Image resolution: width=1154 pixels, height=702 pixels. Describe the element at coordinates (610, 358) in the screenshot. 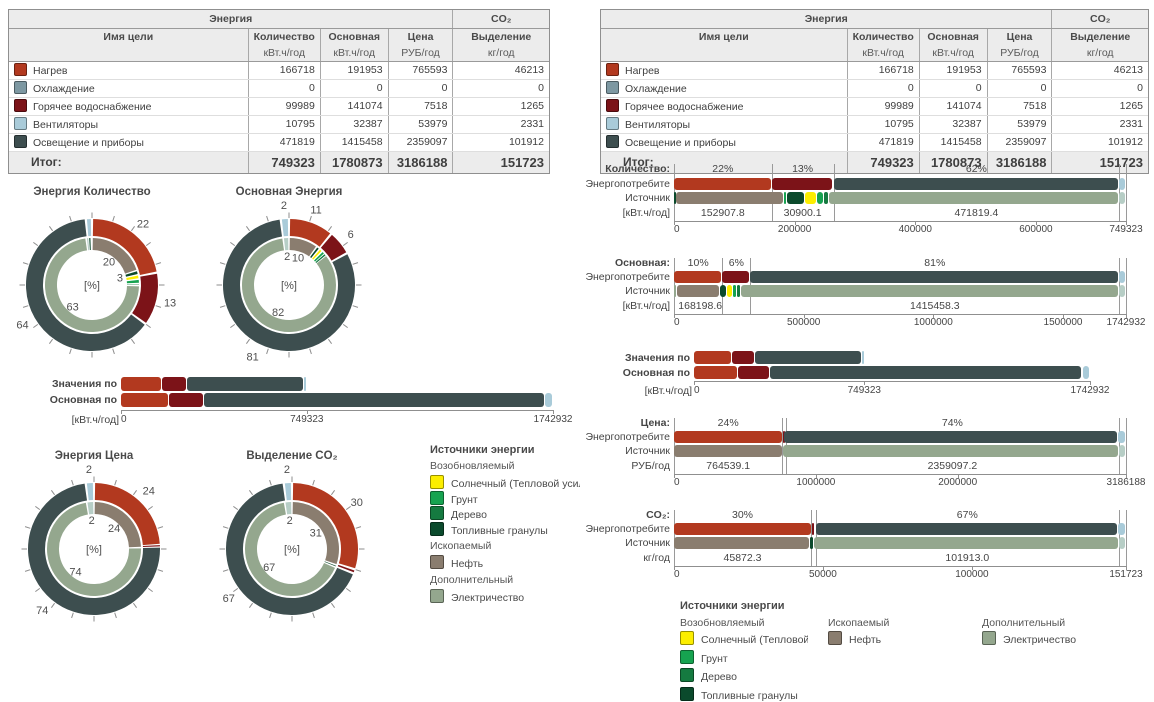

I see `compare-row1-label: Значения по` at that location.